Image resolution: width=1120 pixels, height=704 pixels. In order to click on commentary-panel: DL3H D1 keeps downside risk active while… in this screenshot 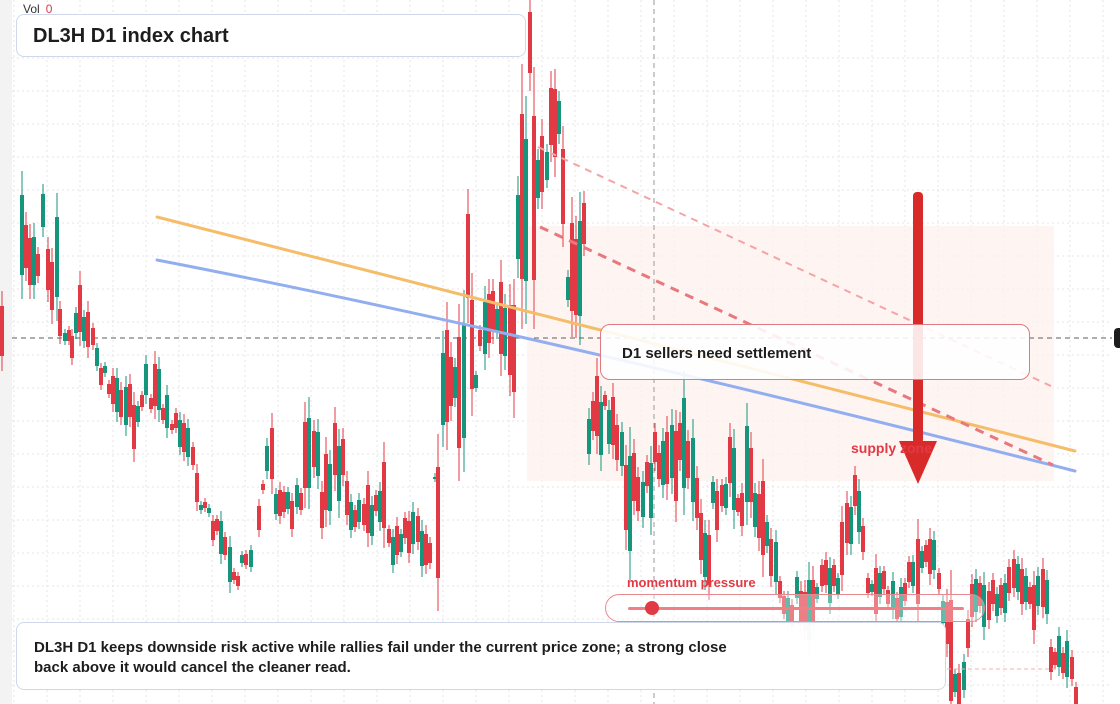, I will do `click(481, 656)`.